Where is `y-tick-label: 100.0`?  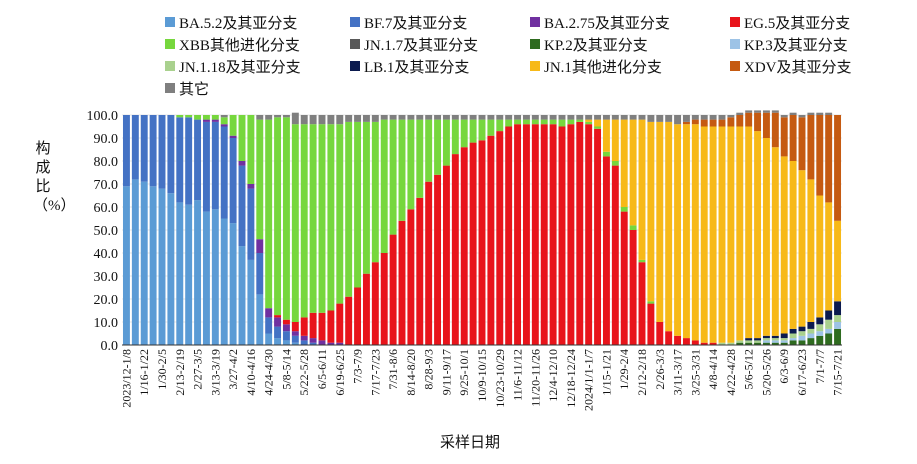 y-tick-label: 100.0 is located at coordinates (103, 116).